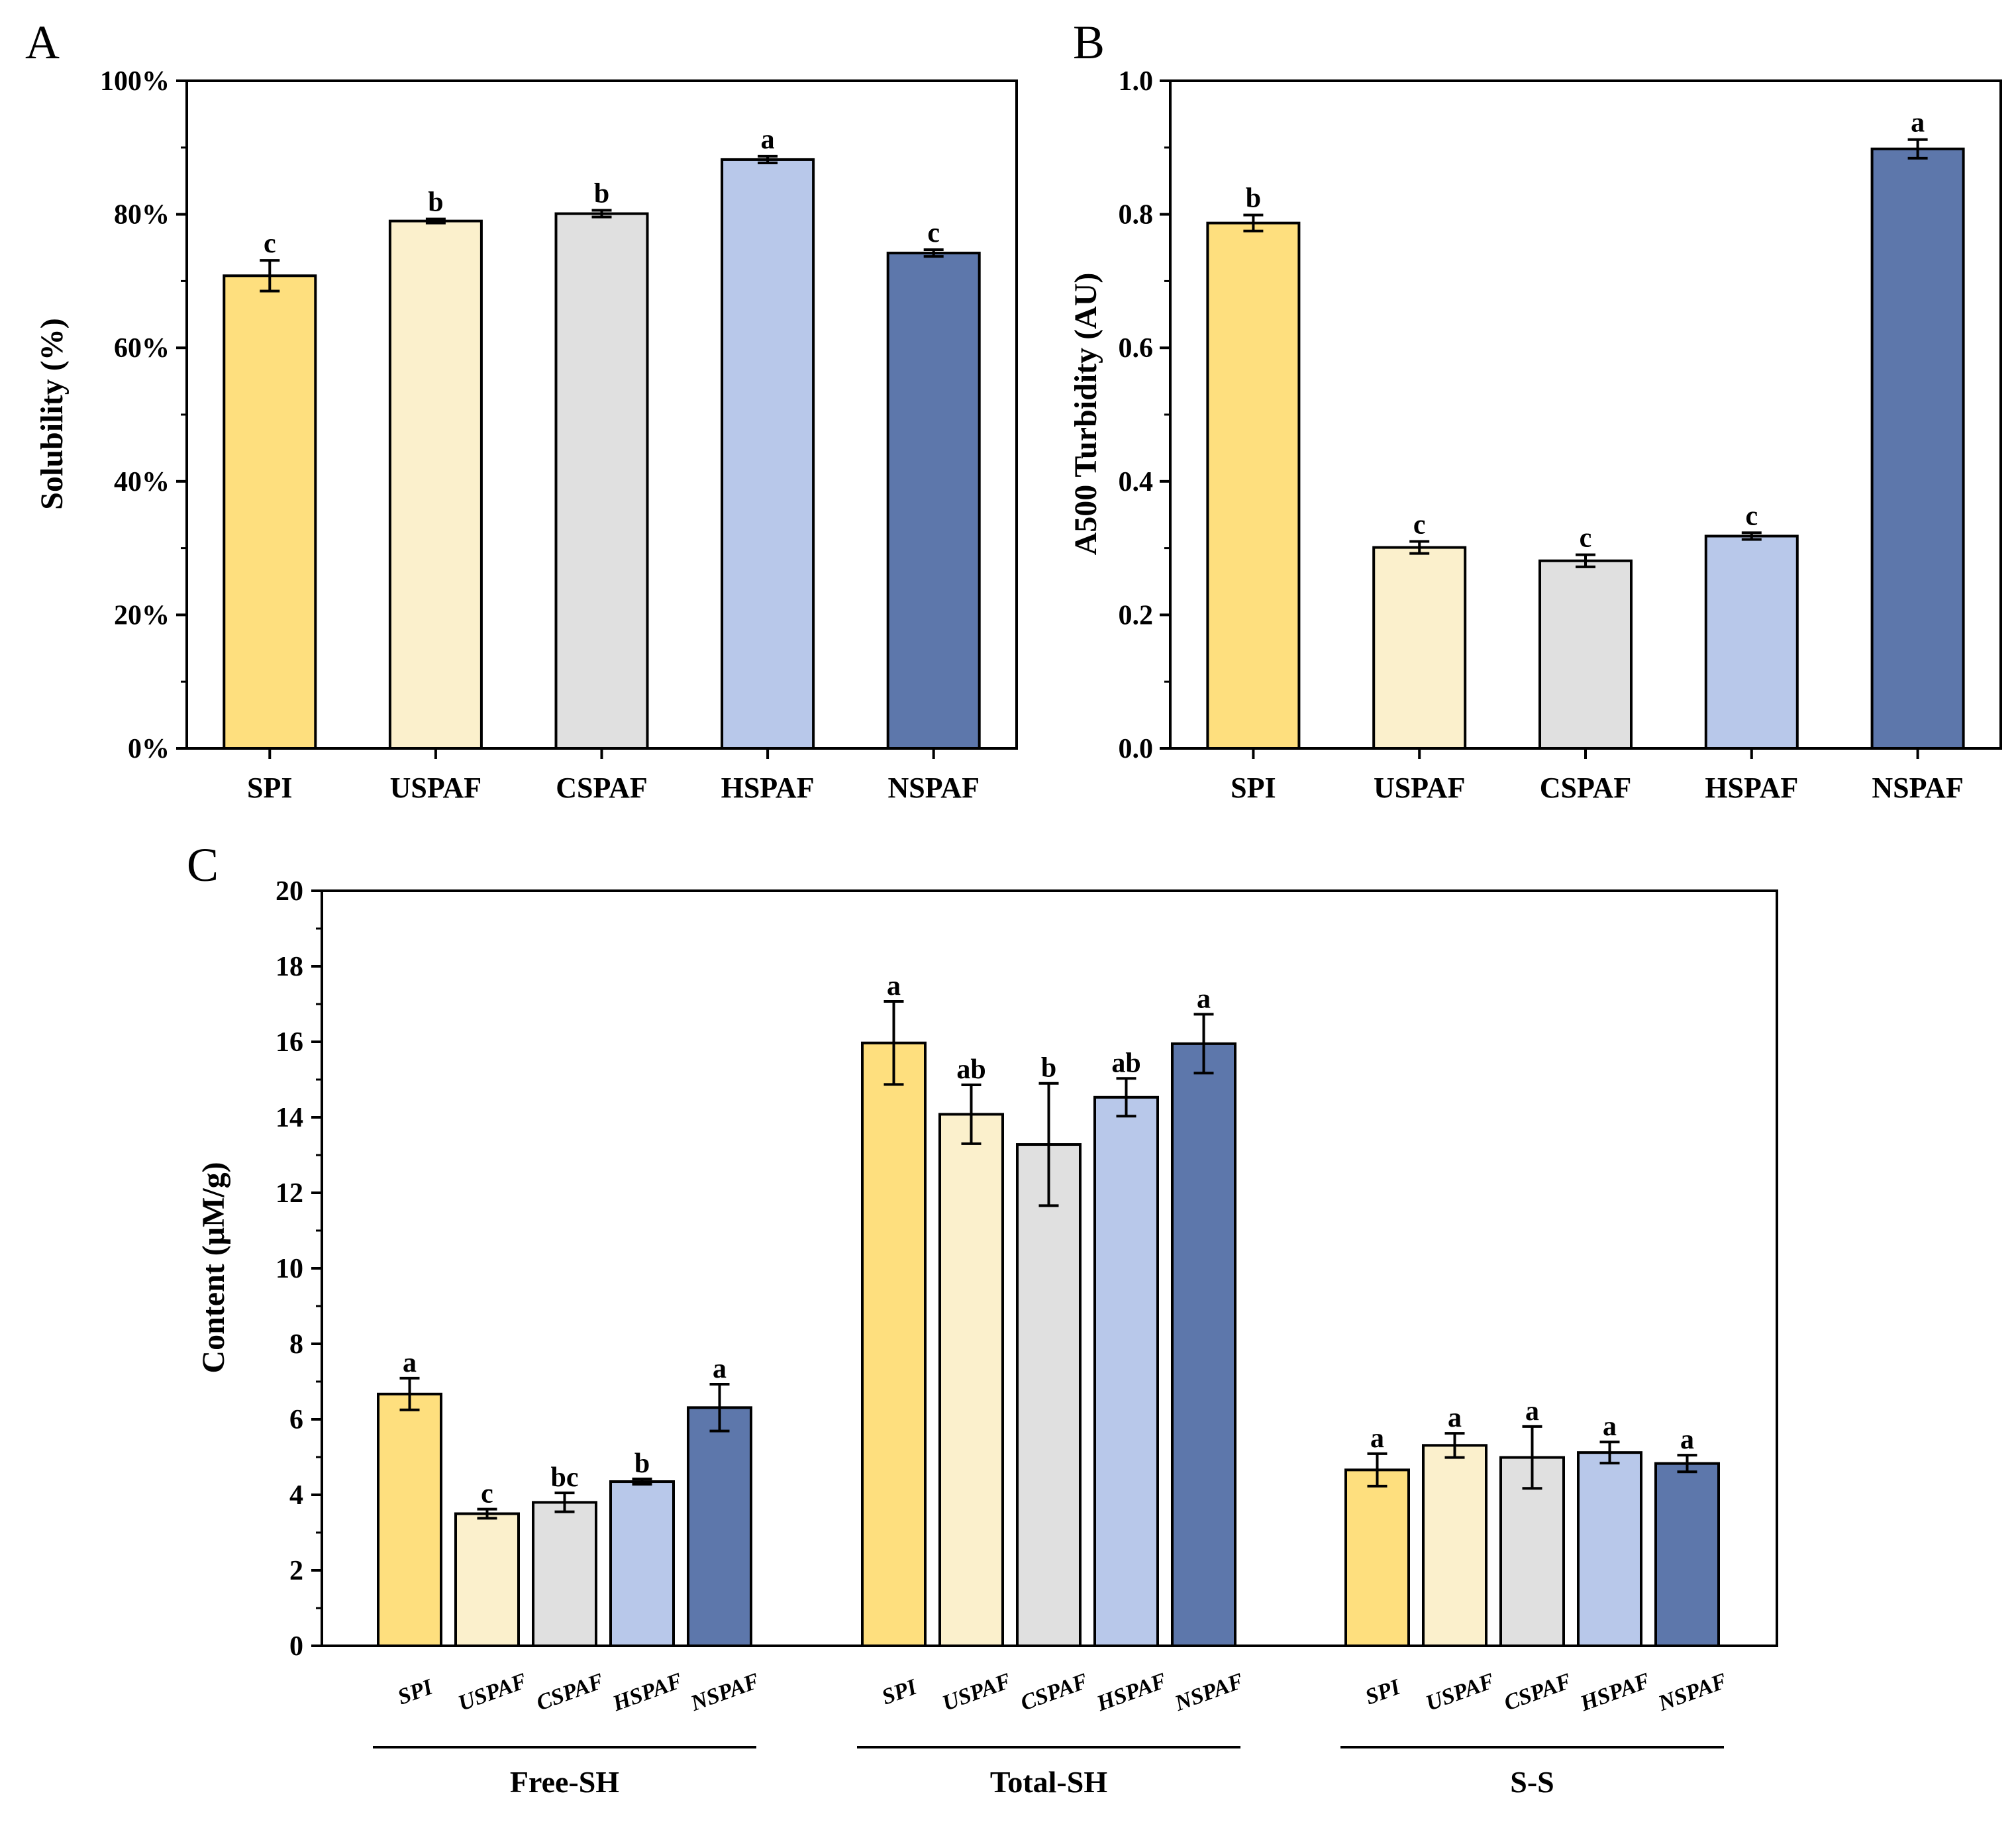 The width and height of the screenshot is (2016, 1822). Describe the element at coordinates (1203, 1345) in the screenshot. I see `bar-total-sh-nspaf` at that location.